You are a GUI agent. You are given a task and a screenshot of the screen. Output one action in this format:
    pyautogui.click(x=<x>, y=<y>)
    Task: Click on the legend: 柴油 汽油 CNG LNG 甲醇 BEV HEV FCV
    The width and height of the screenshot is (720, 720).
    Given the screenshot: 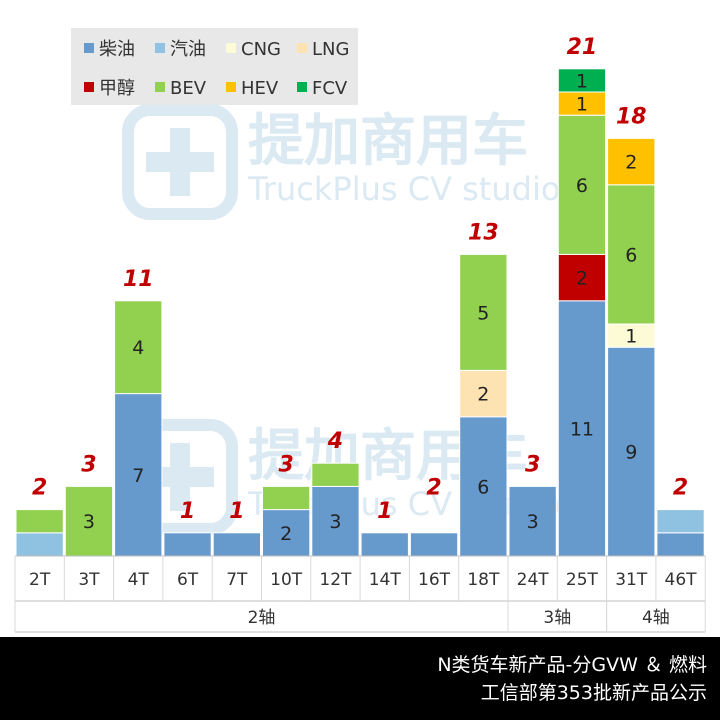 What is the action you would take?
    pyautogui.click(x=214, y=66)
    